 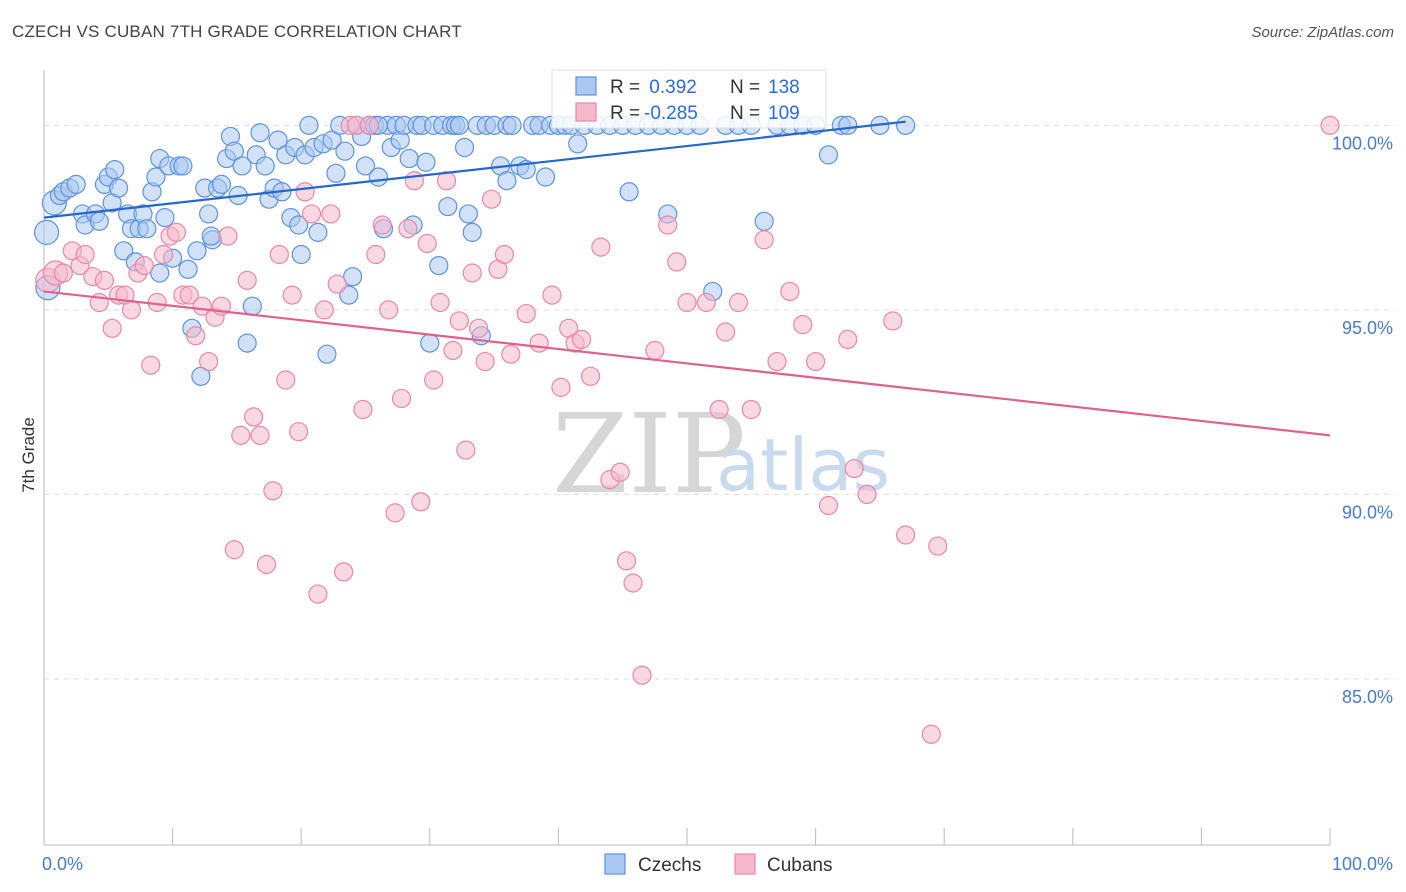 I want to click on y-tick-label: 95.0%, so click(x=1367, y=328).